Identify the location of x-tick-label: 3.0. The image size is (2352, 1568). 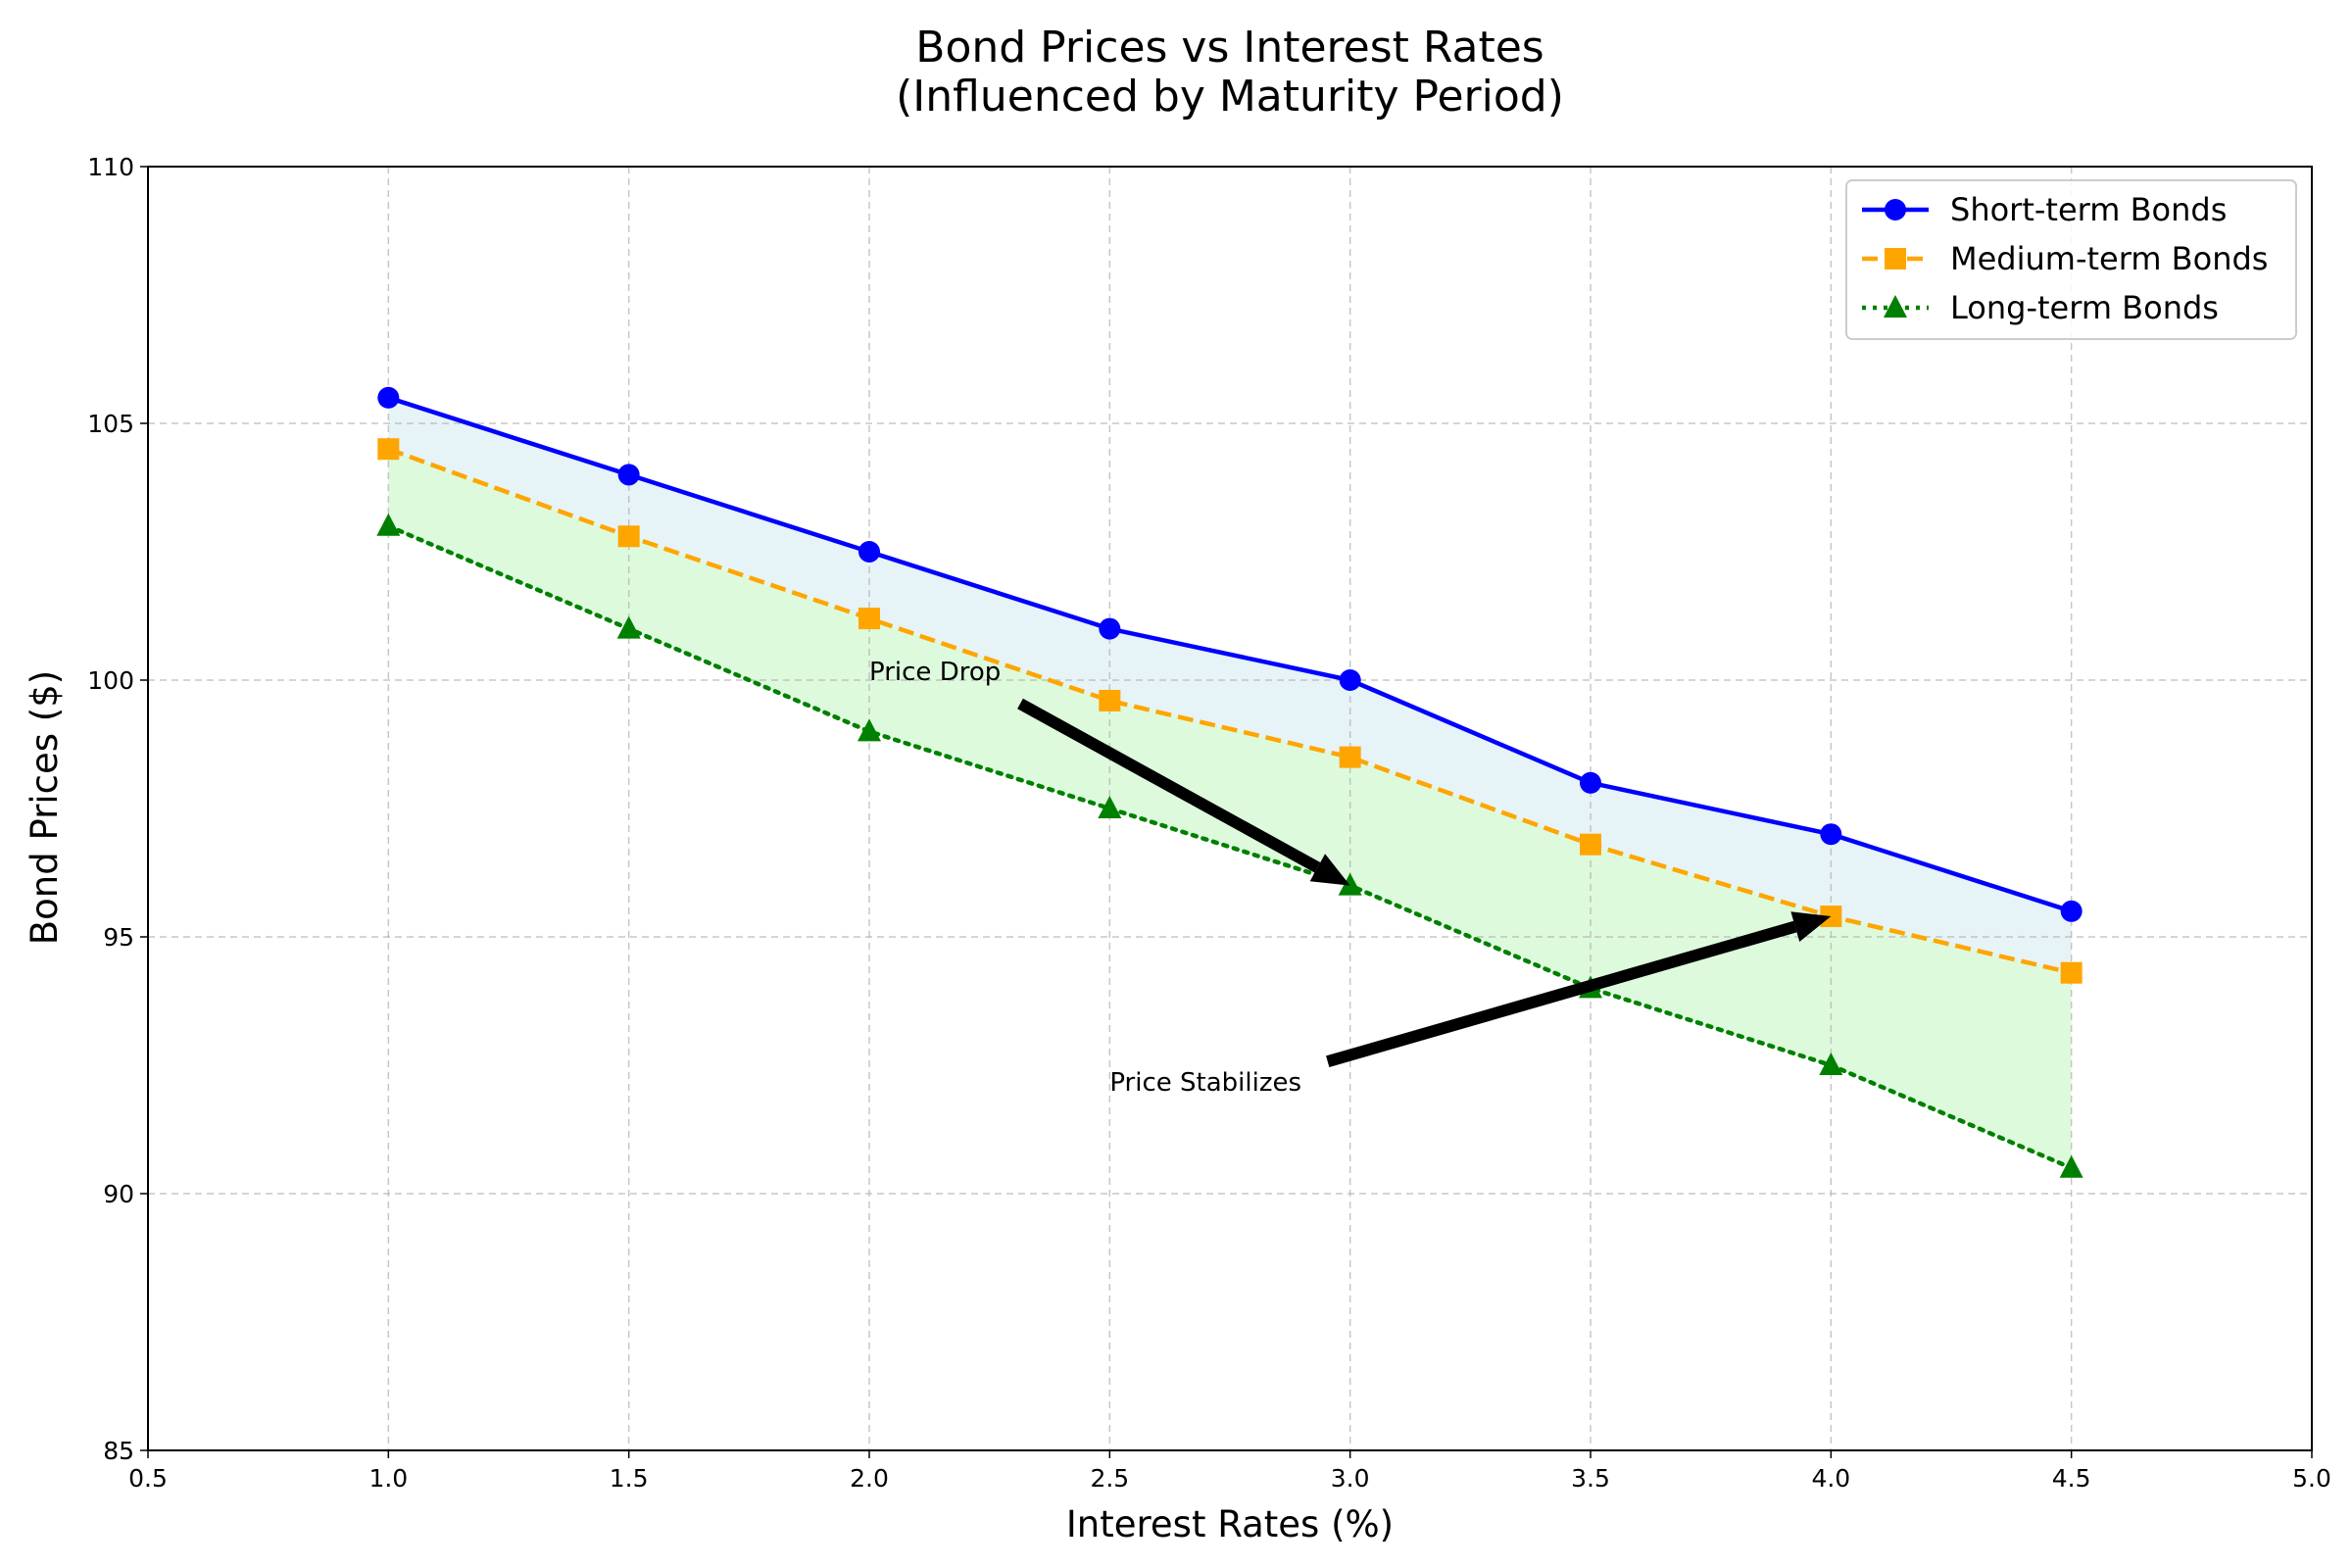
(1350, 1478).